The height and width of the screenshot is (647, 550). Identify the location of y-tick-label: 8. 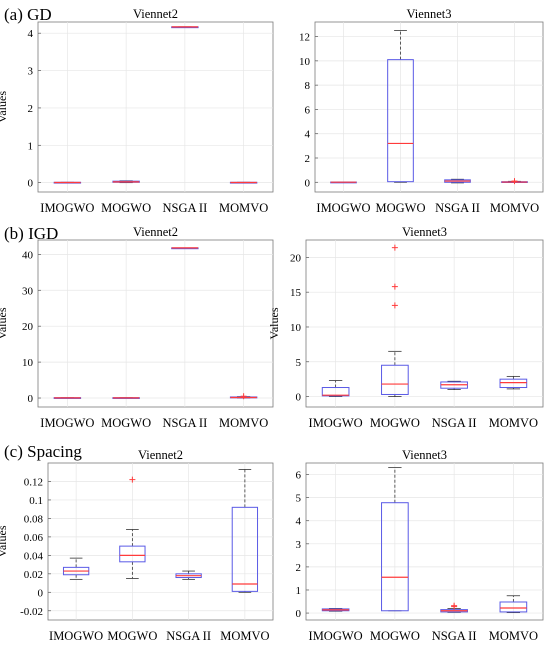
(308, 86).